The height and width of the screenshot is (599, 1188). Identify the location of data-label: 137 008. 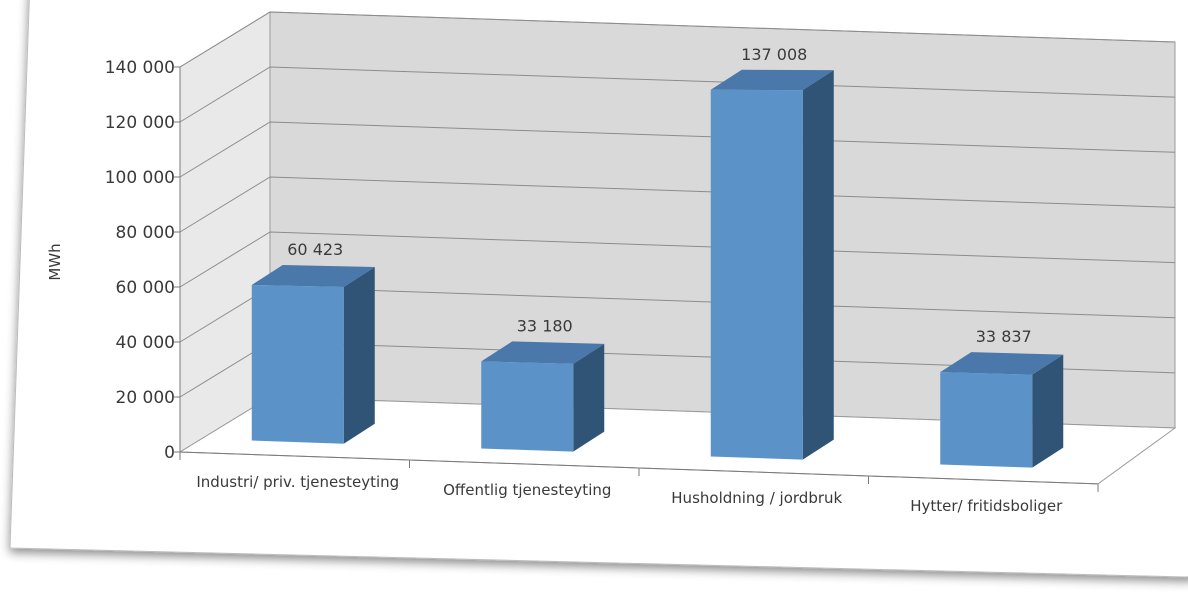
(774, 54).